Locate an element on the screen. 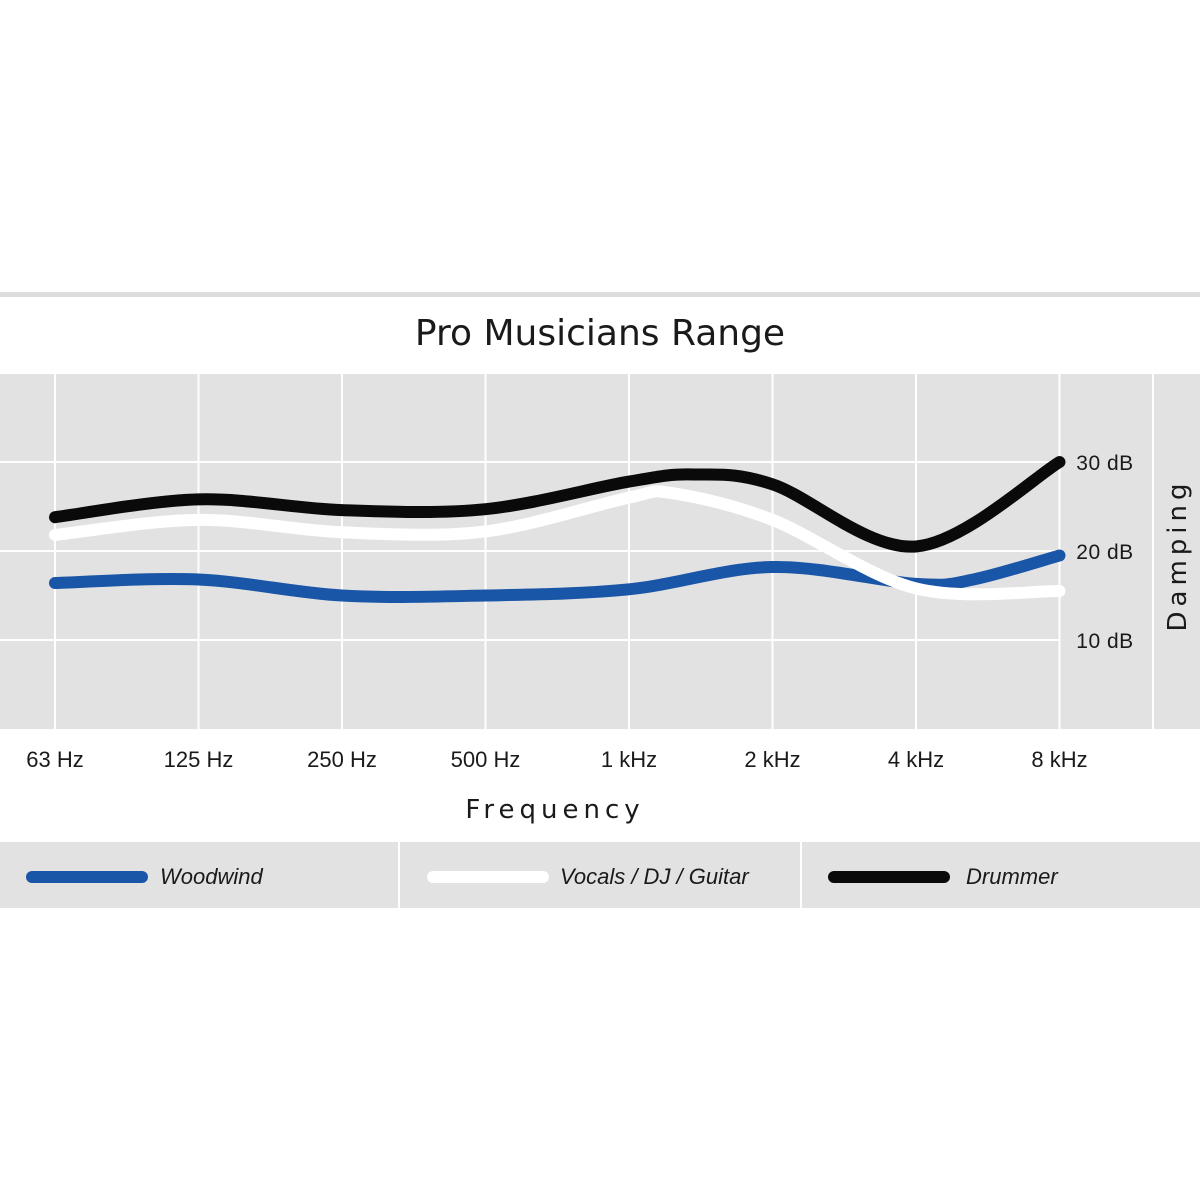 The height and width of the screenshot is (1200, 1200). y-tick-labels: 30 dB 20 dB 10 dB is located at coordinates (1104, 552).